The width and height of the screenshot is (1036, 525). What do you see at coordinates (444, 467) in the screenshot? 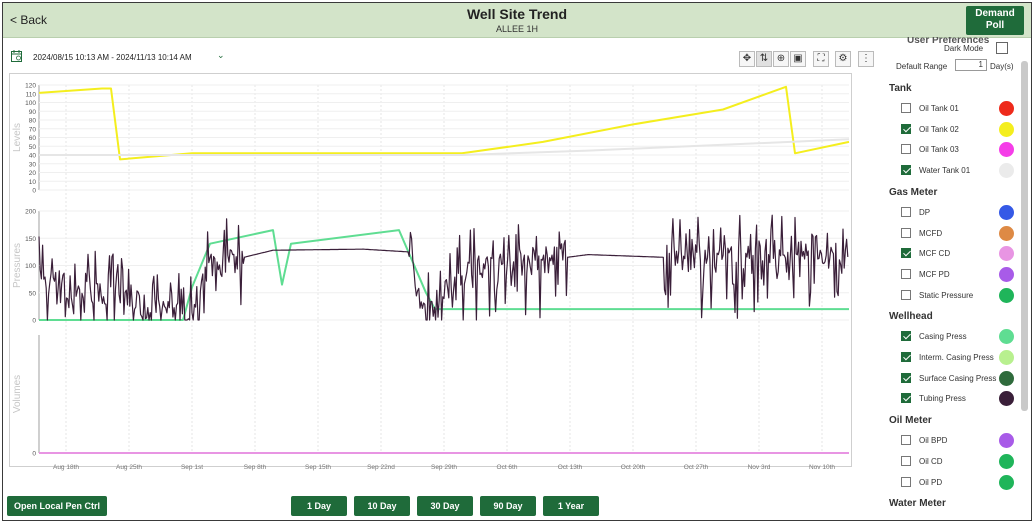
I see `x-tick-label: Sep 29th` at bounding box center [444, 467].